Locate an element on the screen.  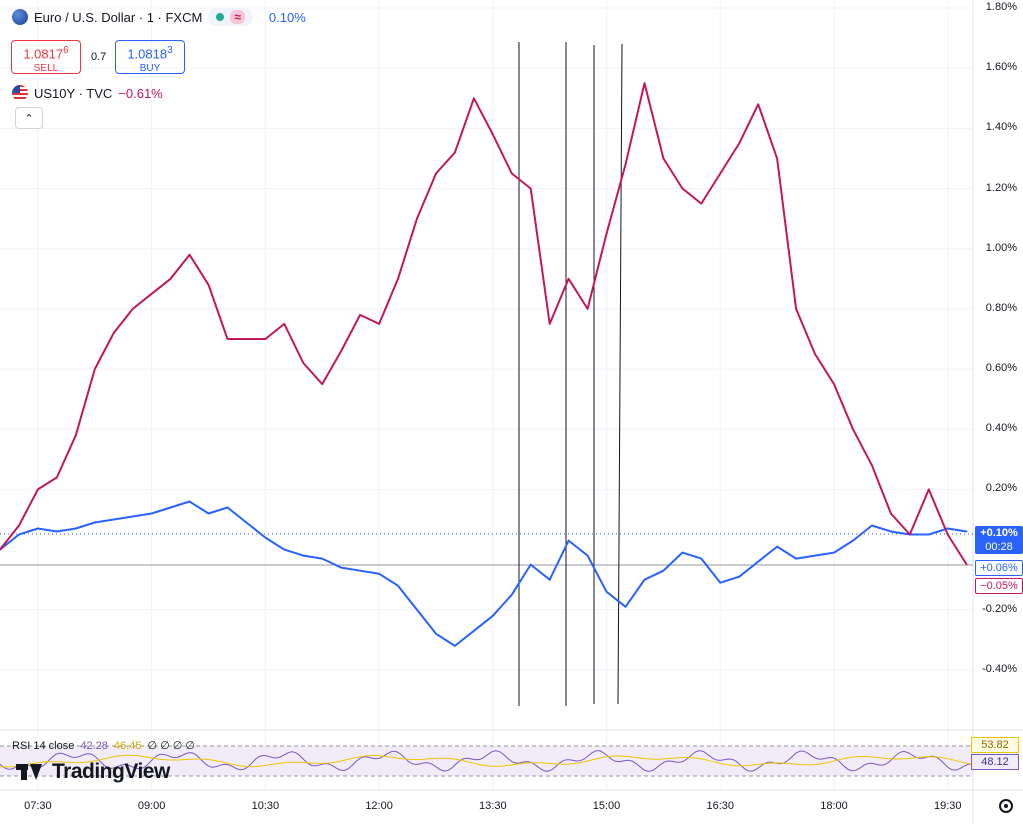
compare-legend: US10Y · TVC −0.61% is located at coordinates (87, 93).